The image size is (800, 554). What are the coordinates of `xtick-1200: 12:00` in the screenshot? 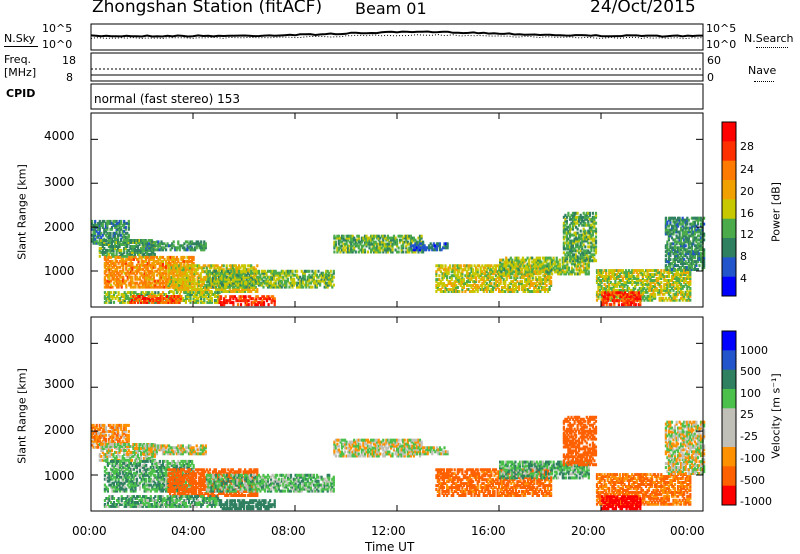 It's located at (388, 531).